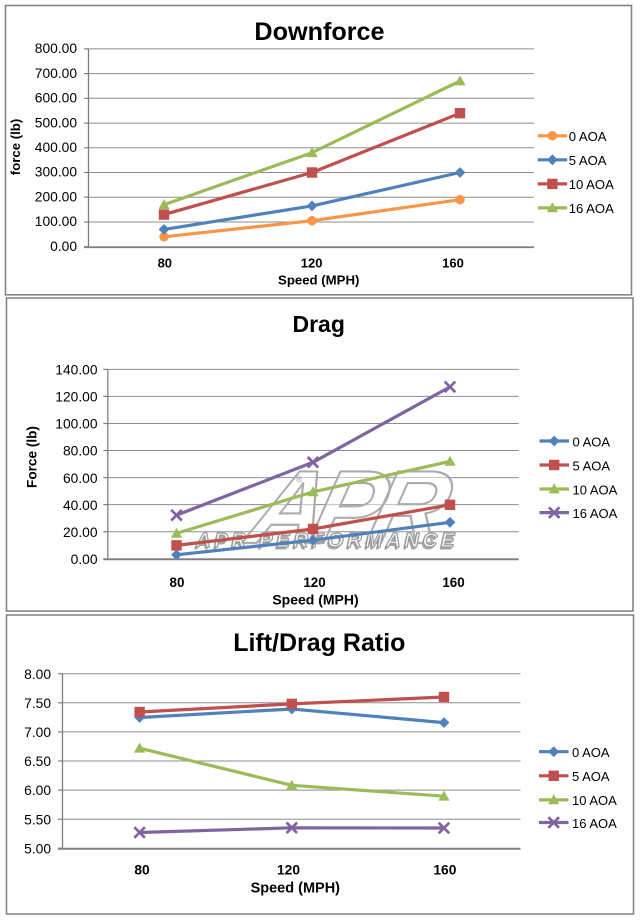 Image resolution: width=640 pixels, height=922 pixels. Describe the element at coordinates (319, 32) in the screenshot. I see `svg-text: Downforce` at that location.